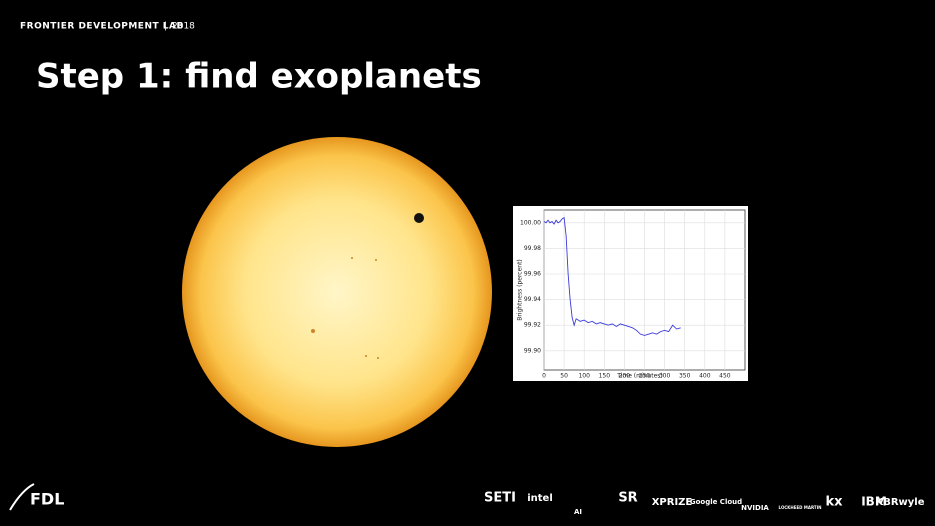 Image resolution: width=935 pixels, height=526 pixels. What do you see at coordinates (544, 376) in the screenshot?
I see `x-tick-label: 0` at bounding box center [544, 376].